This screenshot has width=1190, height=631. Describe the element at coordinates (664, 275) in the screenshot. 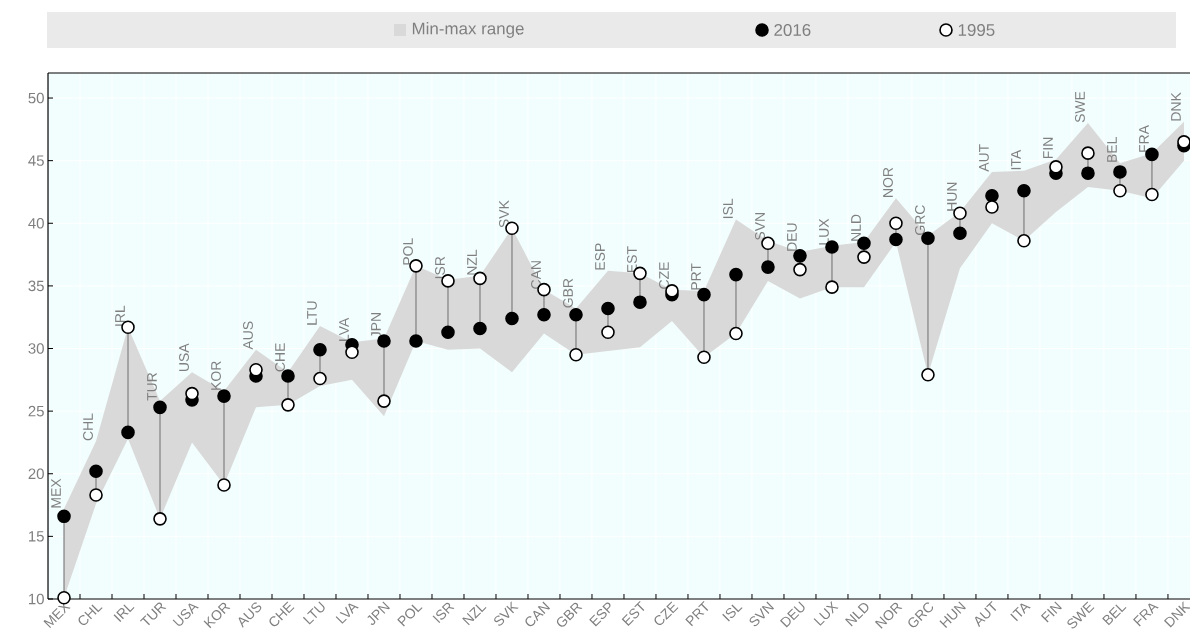

I see `category-label: CZE` at that location.